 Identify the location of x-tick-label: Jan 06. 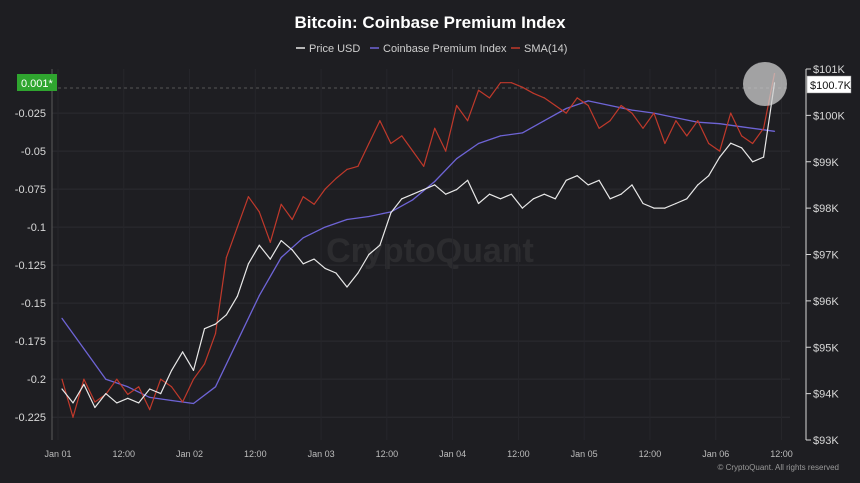
(715, 454).